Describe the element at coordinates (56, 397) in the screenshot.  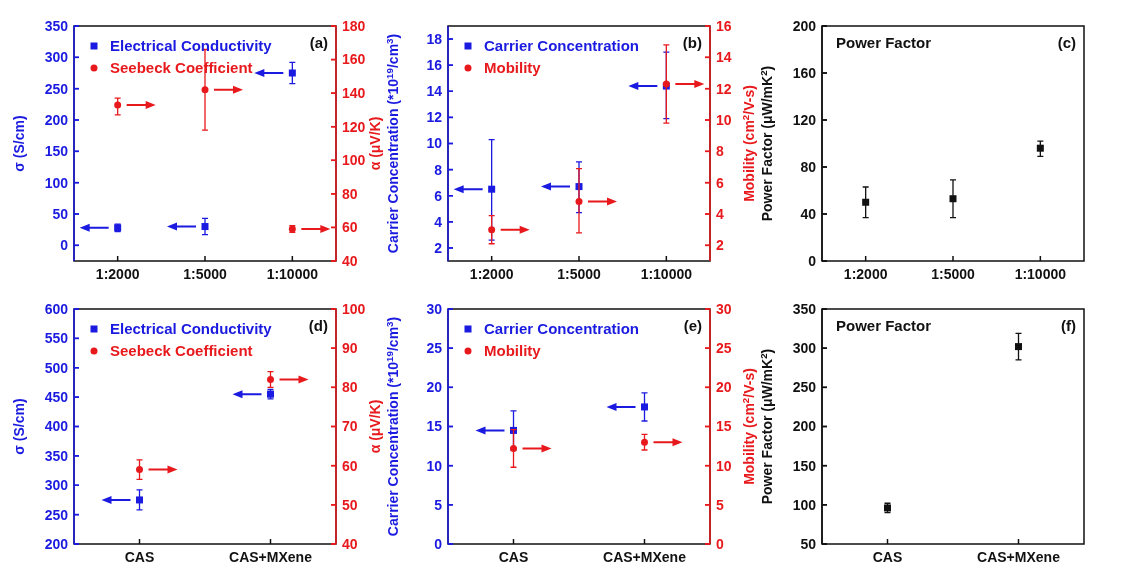
I see `y-tick-label: 450` at that location.